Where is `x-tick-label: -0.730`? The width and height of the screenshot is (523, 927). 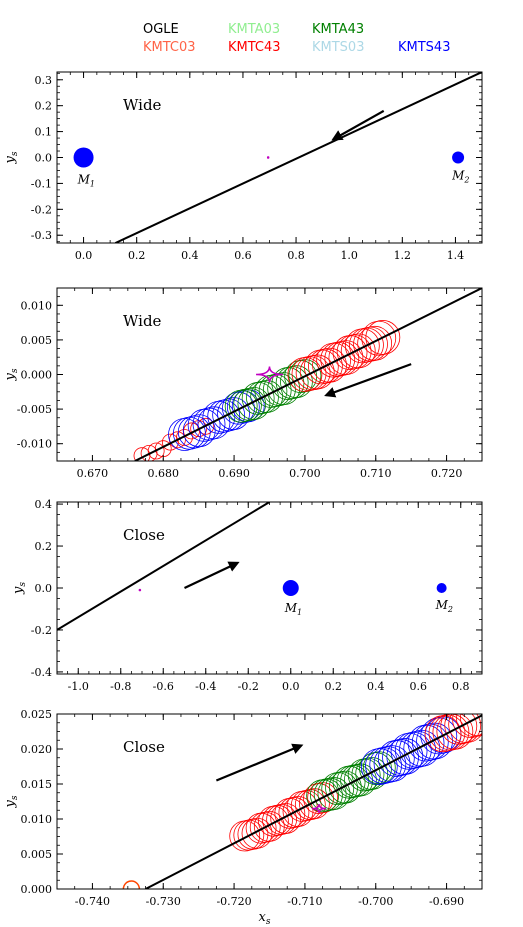 x-tick-label: -0.730 is located at coordinates (163, 901).